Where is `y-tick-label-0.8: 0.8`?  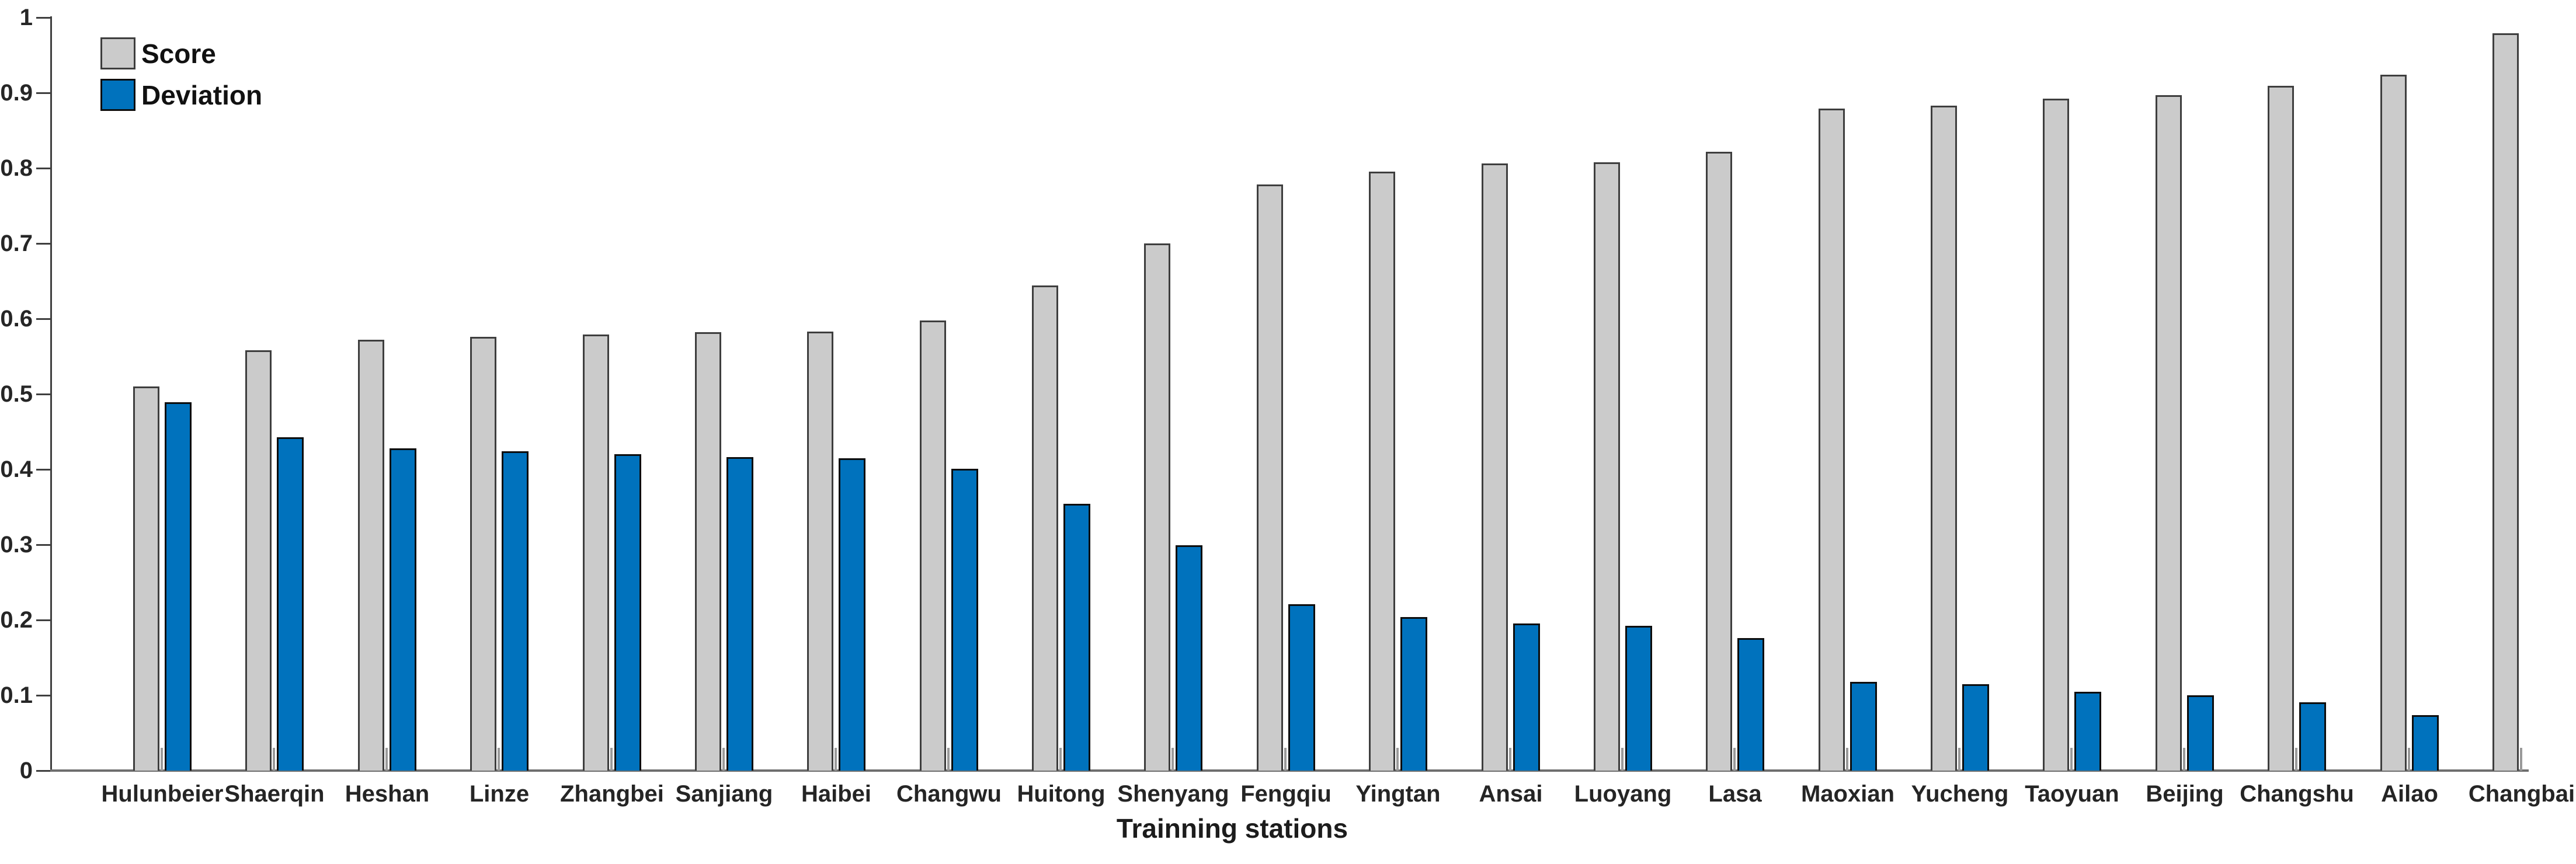
y-tick-label-0.8: 0.8 is located at coordinates (16, 168).